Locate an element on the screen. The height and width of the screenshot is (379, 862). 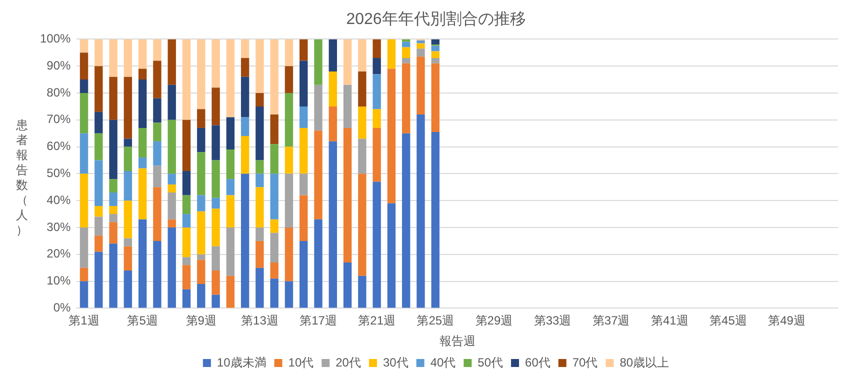
y-tick-label: 50% is located at coordinates (59, 173).